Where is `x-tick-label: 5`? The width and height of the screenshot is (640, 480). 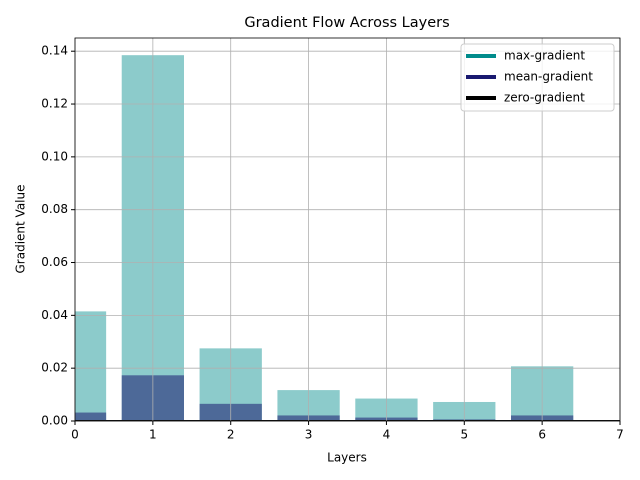 x-tick-label: 5 is located at coordinates (464, 435).